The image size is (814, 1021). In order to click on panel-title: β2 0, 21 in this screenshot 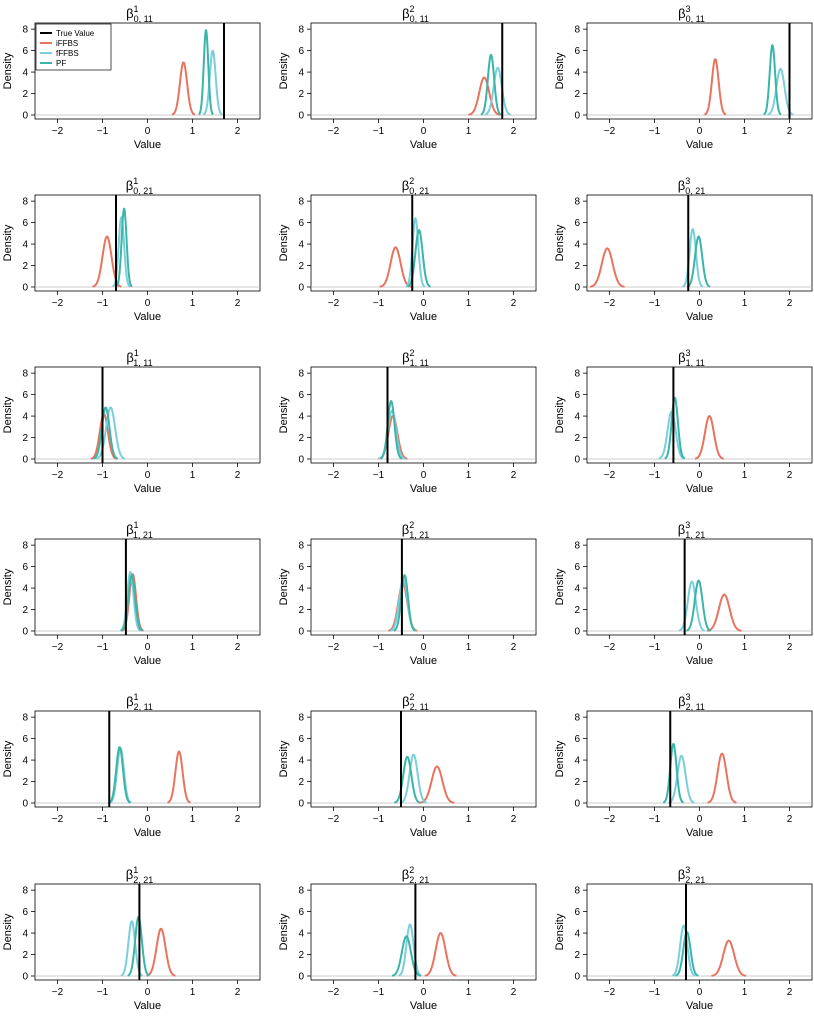, I will do `click(416, 186)`.